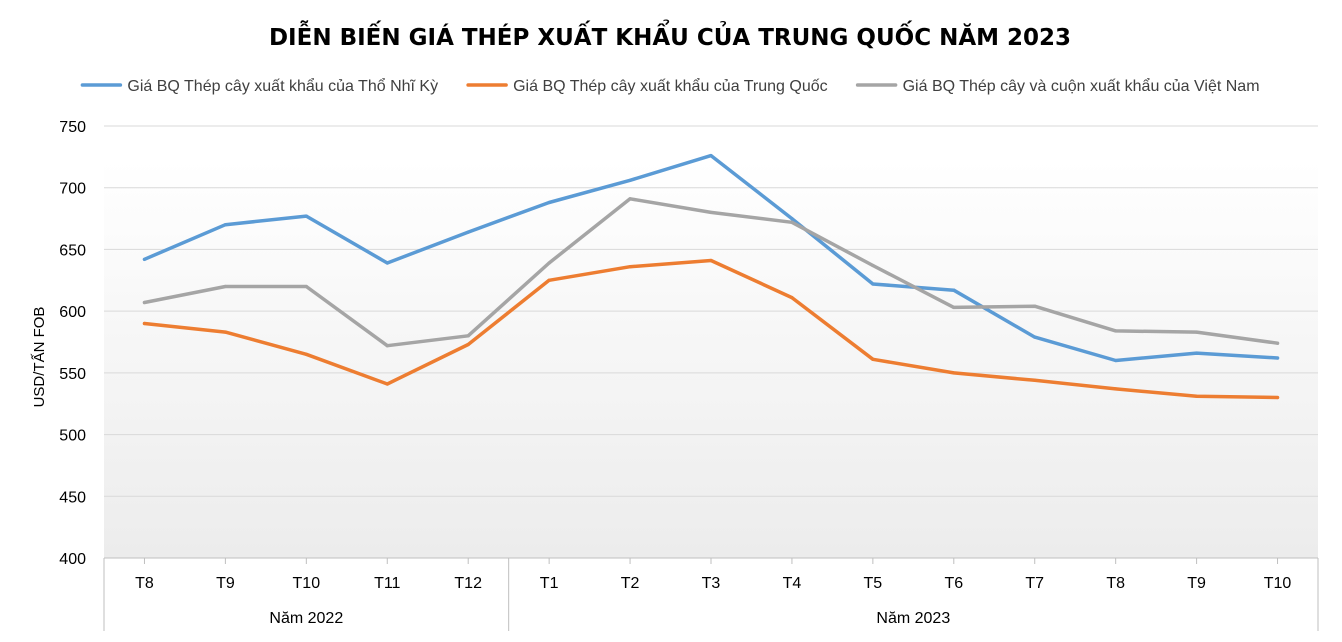 This screenshot has width=1342, height=642. Describe the element at coordinates (630, 583) in the screenshot. I see `x-tick-label: T2` at that location.